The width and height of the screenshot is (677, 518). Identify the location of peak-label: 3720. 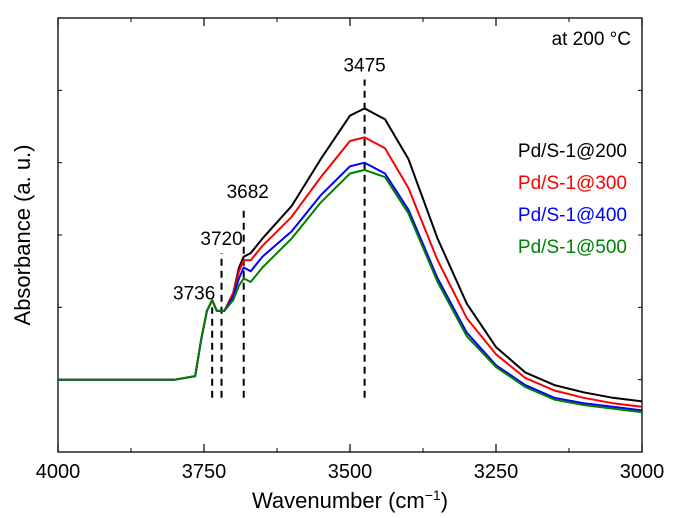
(221, 239).